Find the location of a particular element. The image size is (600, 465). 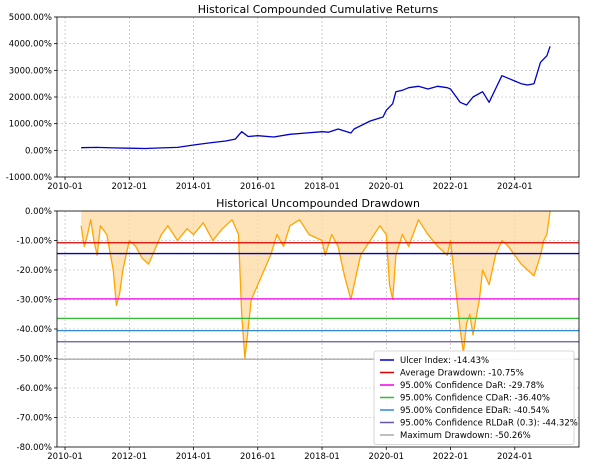

legend-label: Ulcer Index: -14.43% is located at coordinates (444, 361).